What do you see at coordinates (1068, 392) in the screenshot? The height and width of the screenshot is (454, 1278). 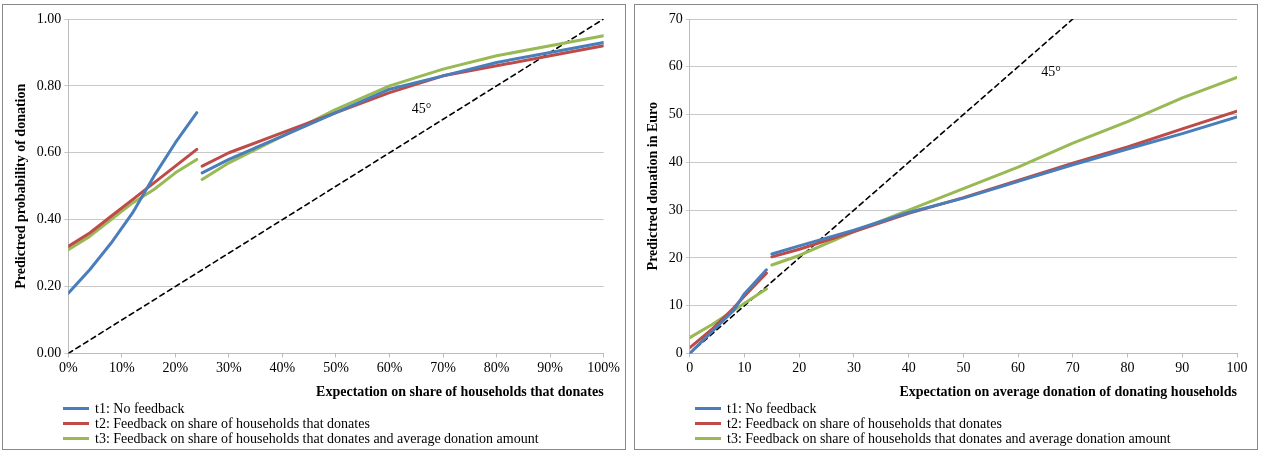 I see `x-axis-title: Expectation on average donation of donating households` at bounding box center [1068, 392].